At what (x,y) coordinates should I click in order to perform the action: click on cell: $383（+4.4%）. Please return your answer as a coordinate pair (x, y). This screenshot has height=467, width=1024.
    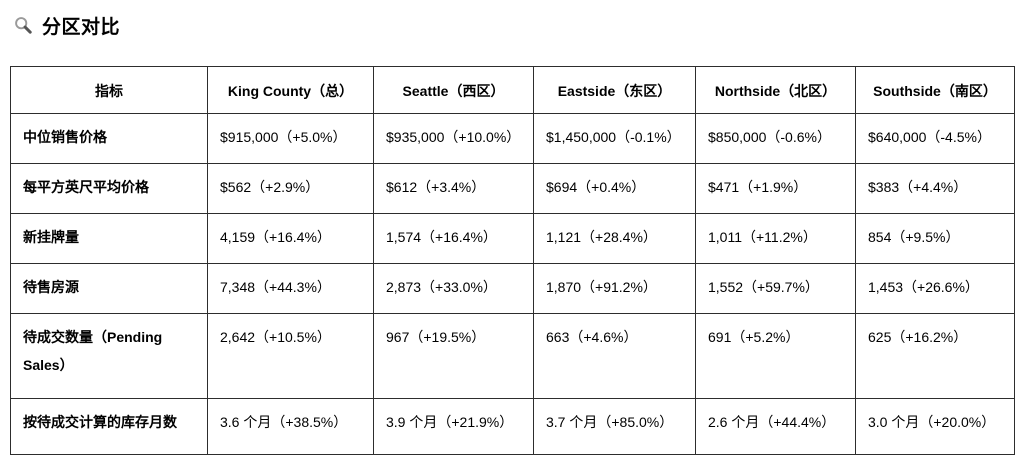
    Looking at the image, I should click on (935, 188).